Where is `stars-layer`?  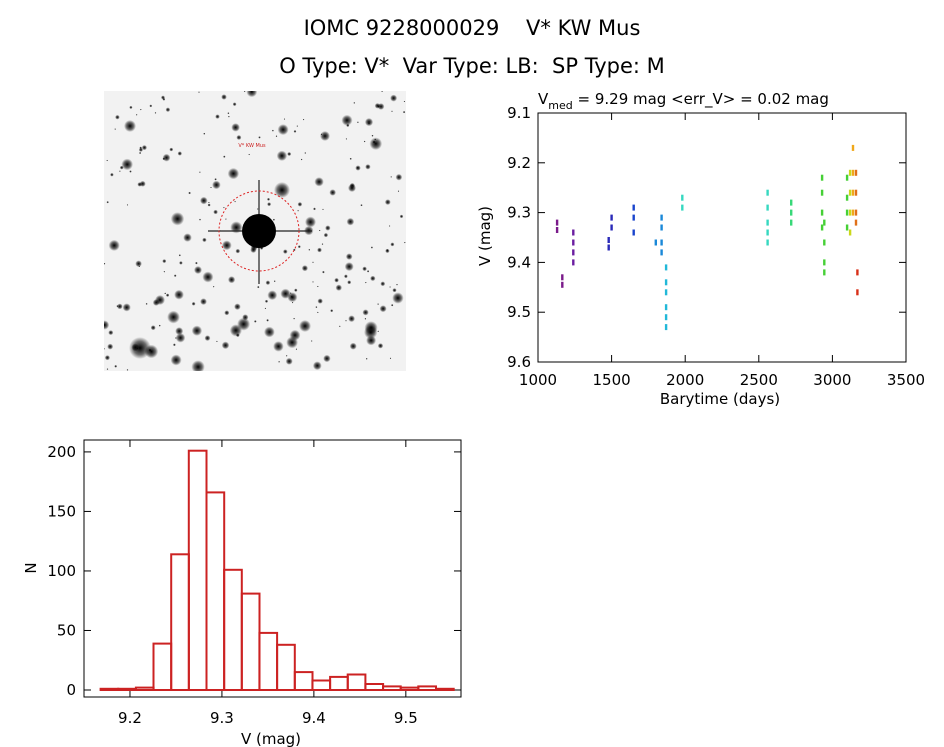
stars-layer is located at coordinates (255, 231).